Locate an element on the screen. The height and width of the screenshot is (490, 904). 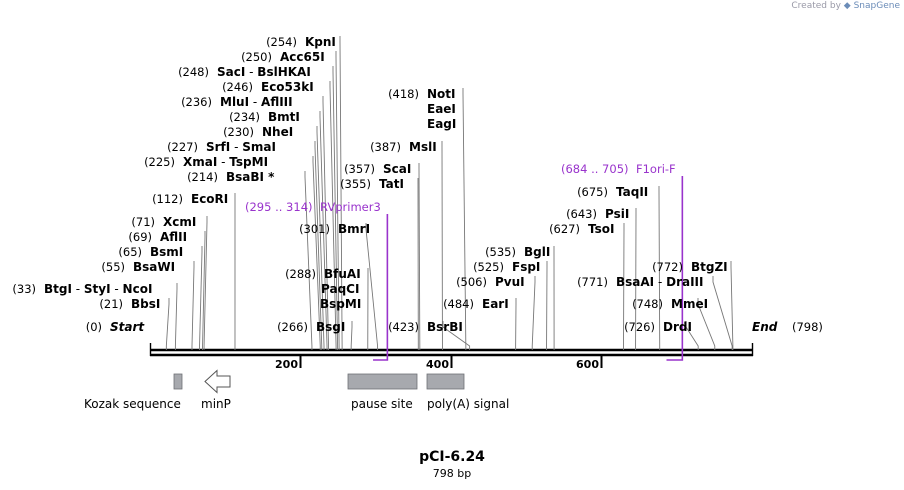
enzyme-position: (21) is located at coordinates (111, 304).